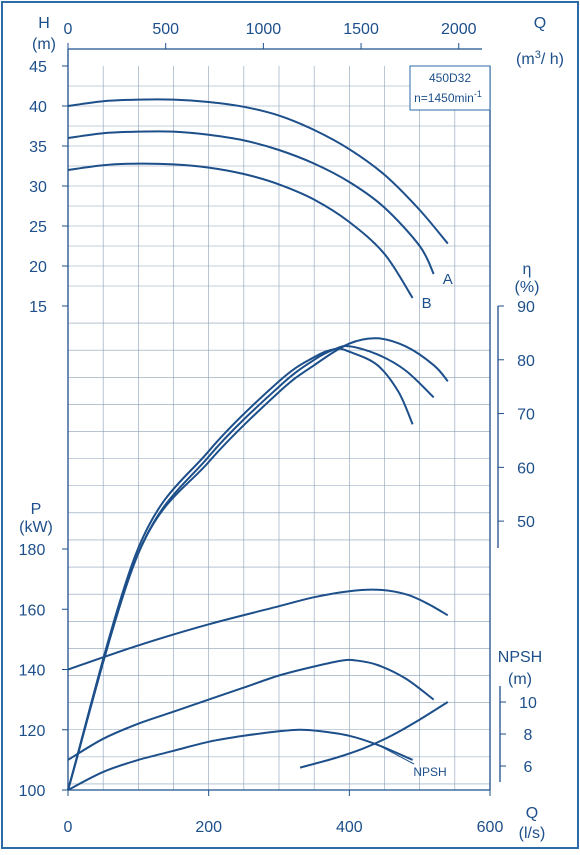  Describe the element at coordinates (540, 23) in the screenshot. I see `top-x-axis-name: Q` at that location.